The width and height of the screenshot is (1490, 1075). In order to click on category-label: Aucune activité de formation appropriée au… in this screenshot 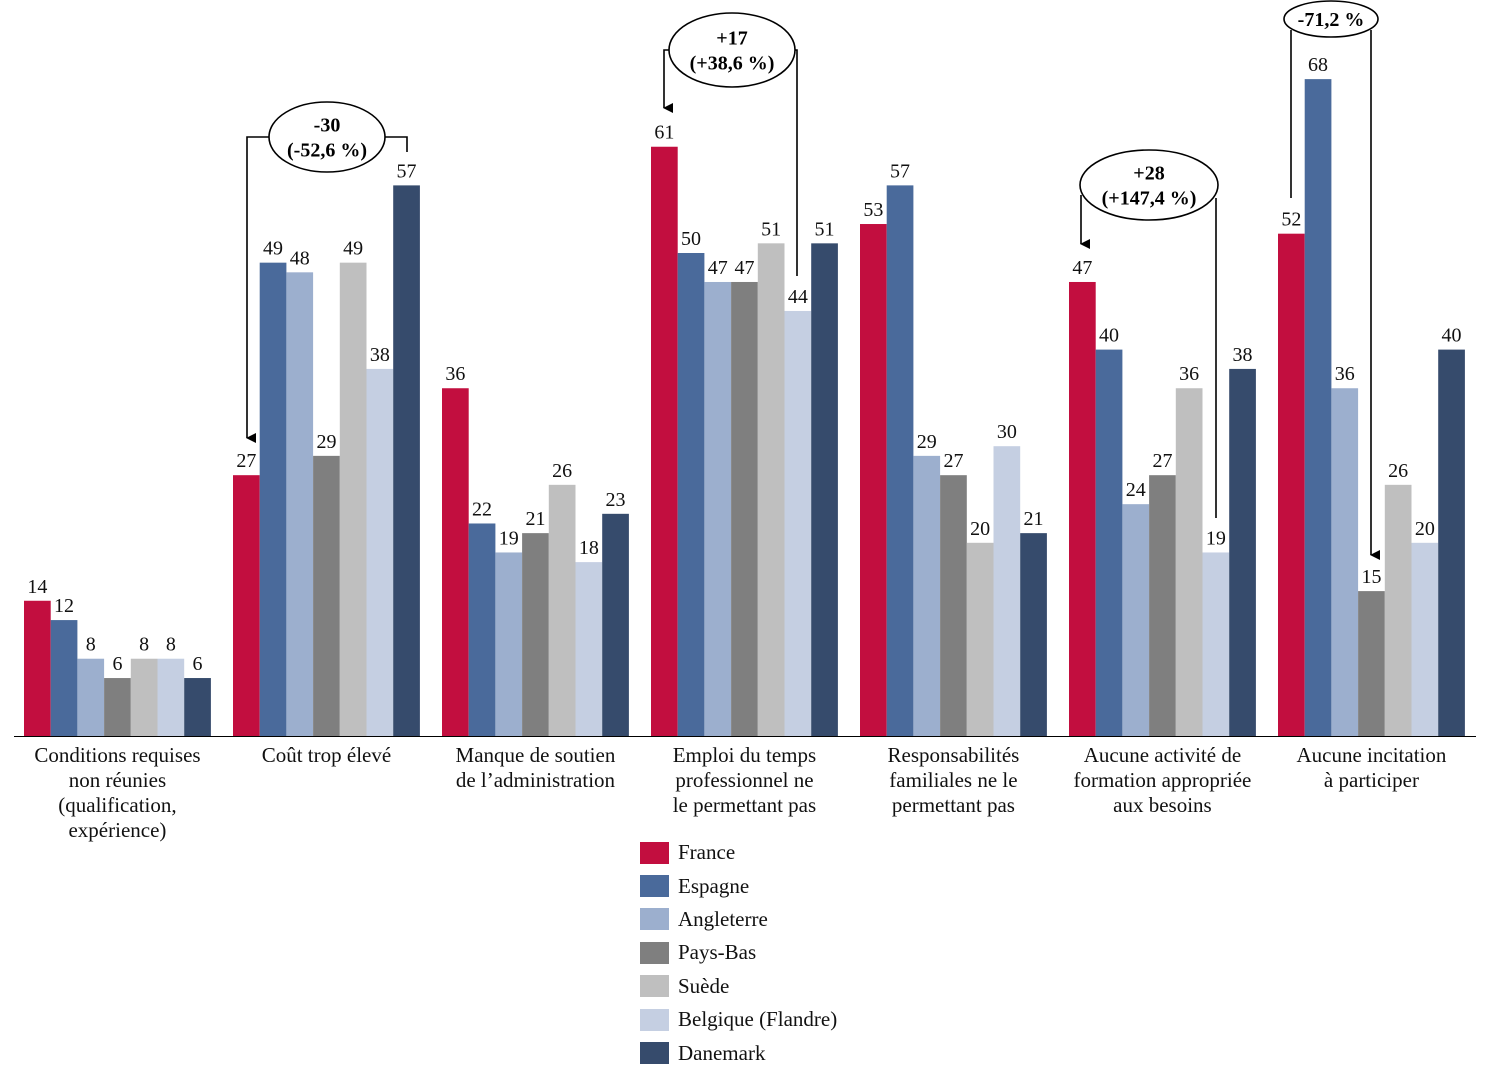, I will do `click(1162, 780)`.